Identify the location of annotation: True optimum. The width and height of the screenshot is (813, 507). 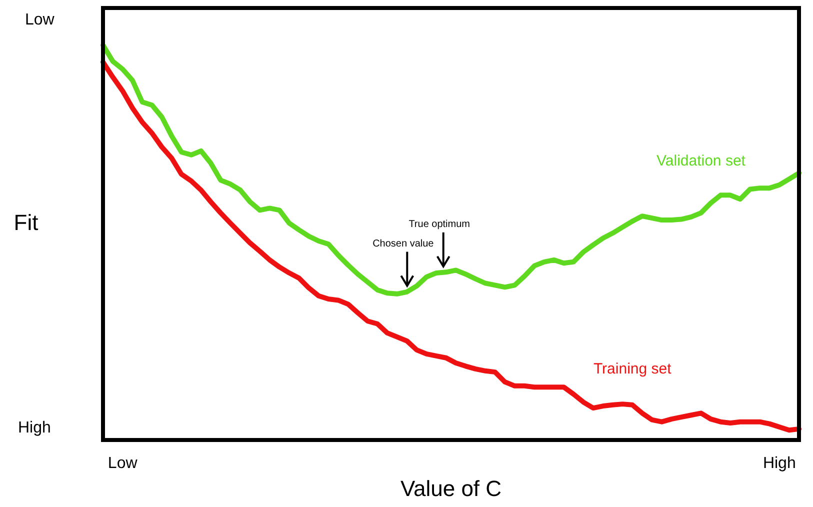
(439, 224).